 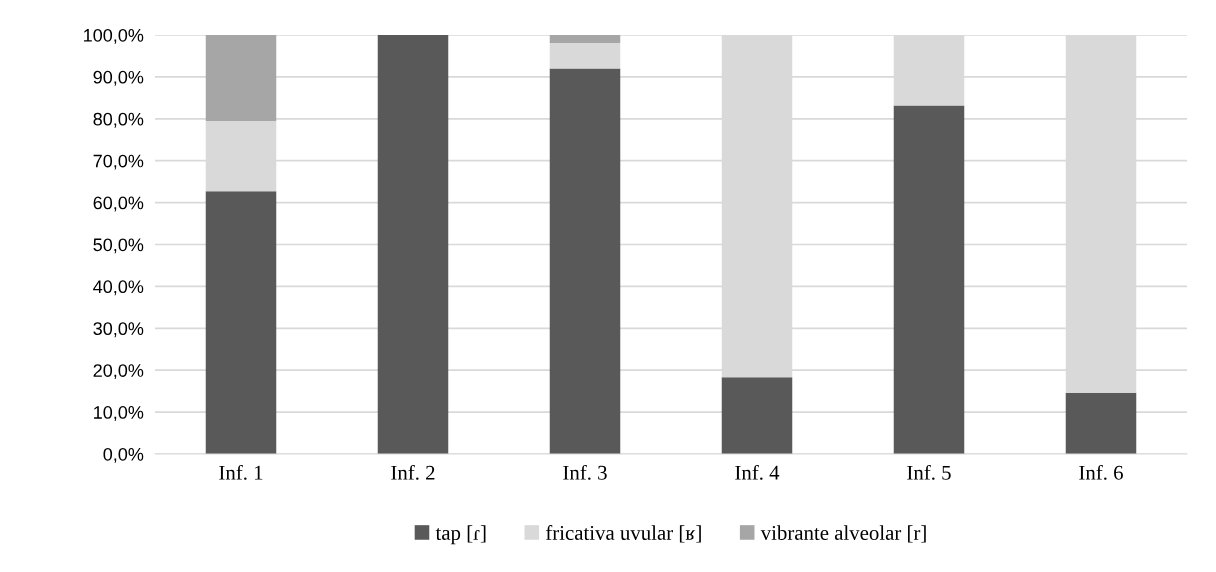 I want to click on y-tick-label: 10,0%, so click(x=119, y=413).